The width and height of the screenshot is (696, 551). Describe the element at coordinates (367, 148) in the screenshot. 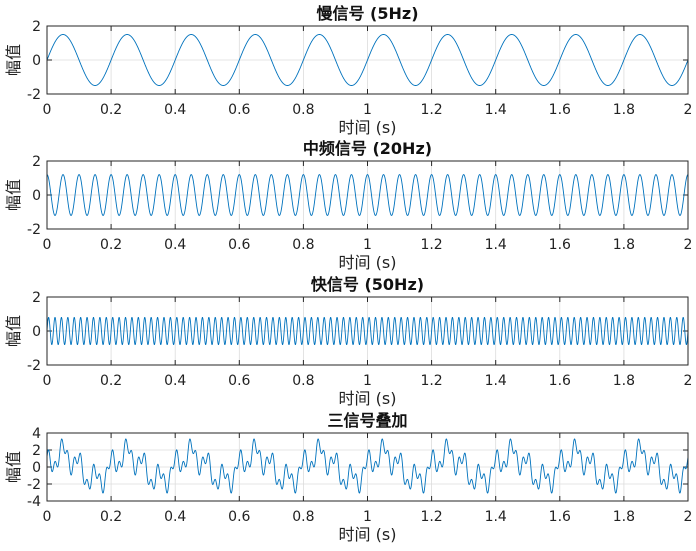

I see `subplot-title: 中频信号 (20Hz)` at that location.